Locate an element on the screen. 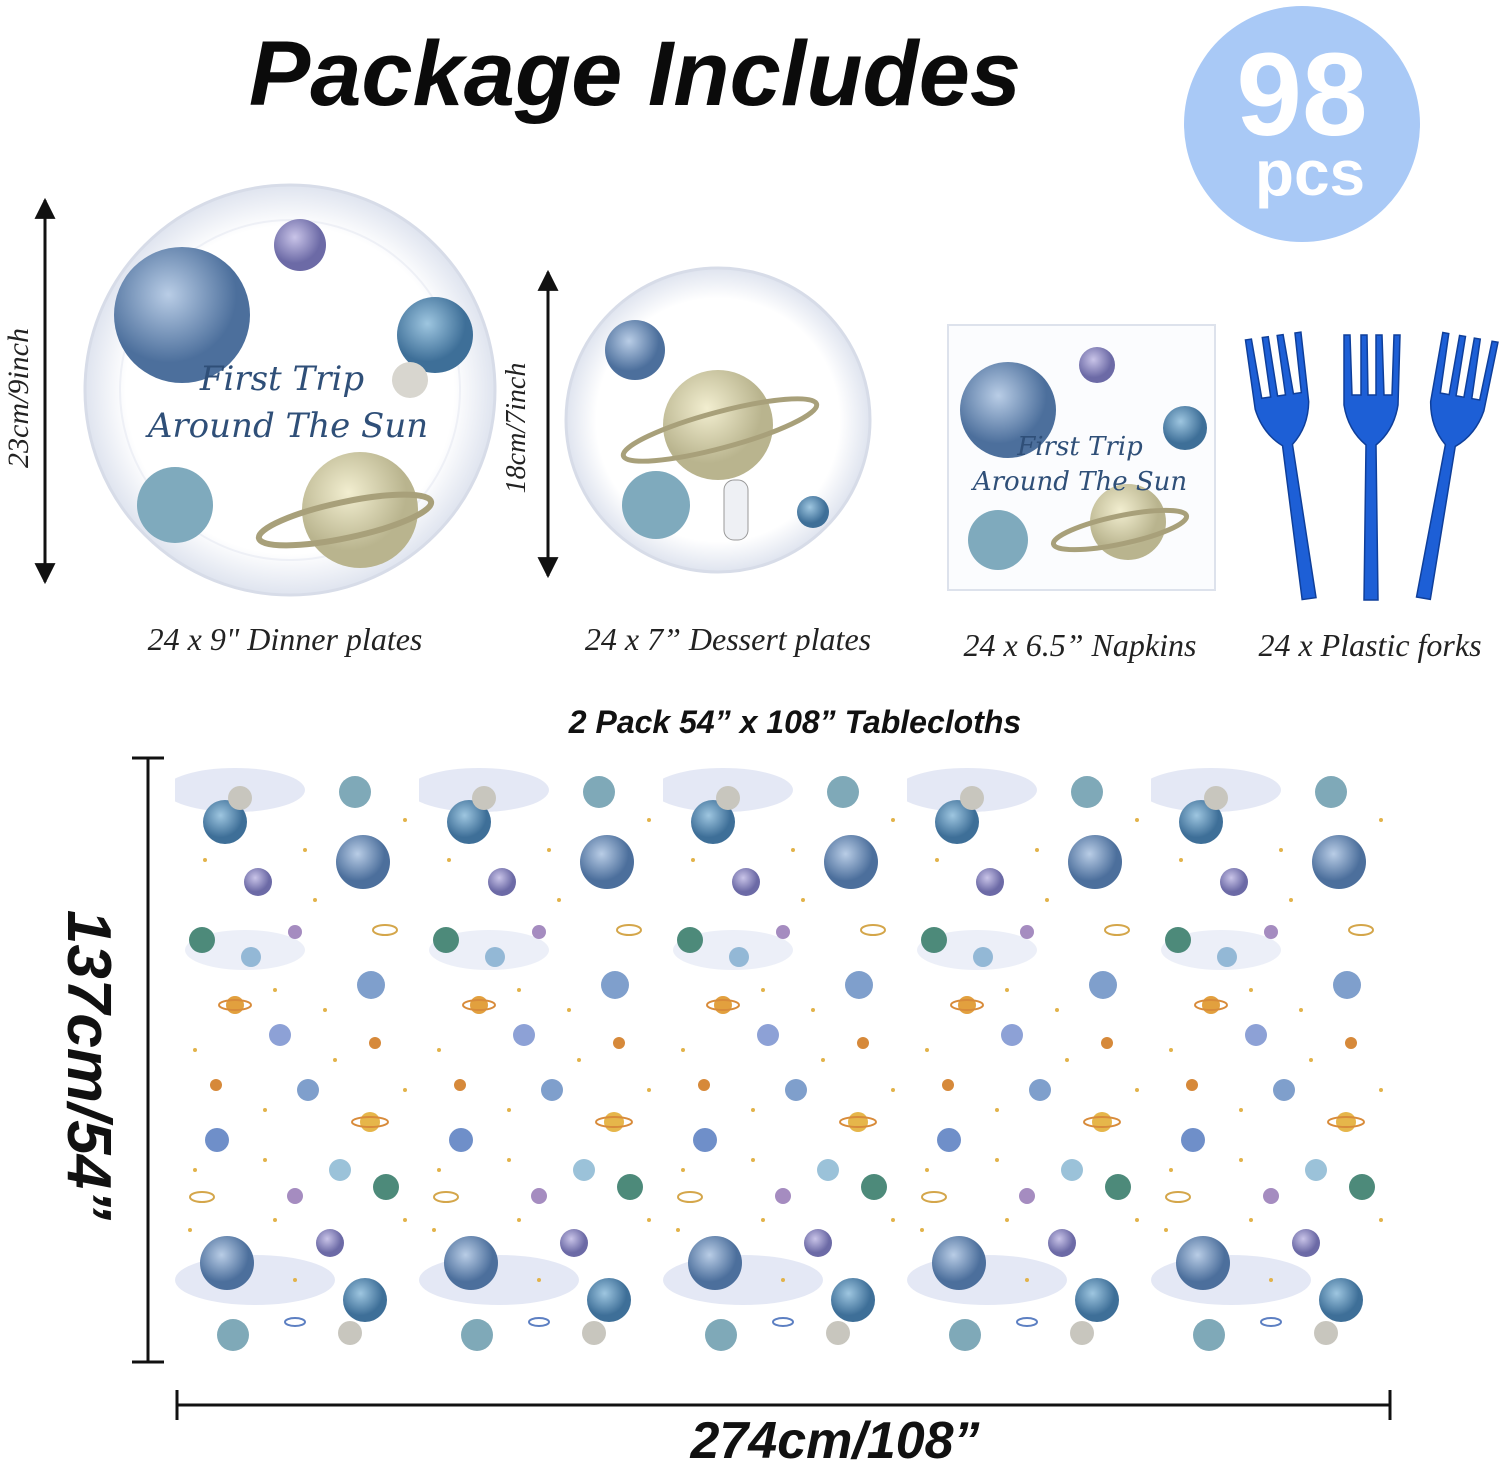 The width and height of the screenshot is (1500, 1466). count-badge is located at coordinates (1302, 124).